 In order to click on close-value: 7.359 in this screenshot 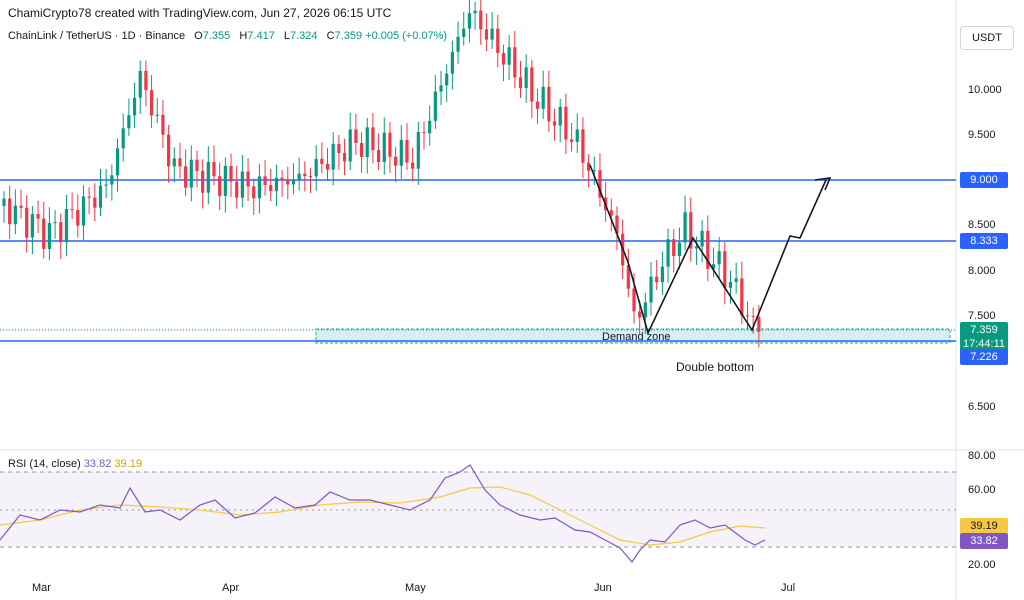, I will do `click(348, 36)`.